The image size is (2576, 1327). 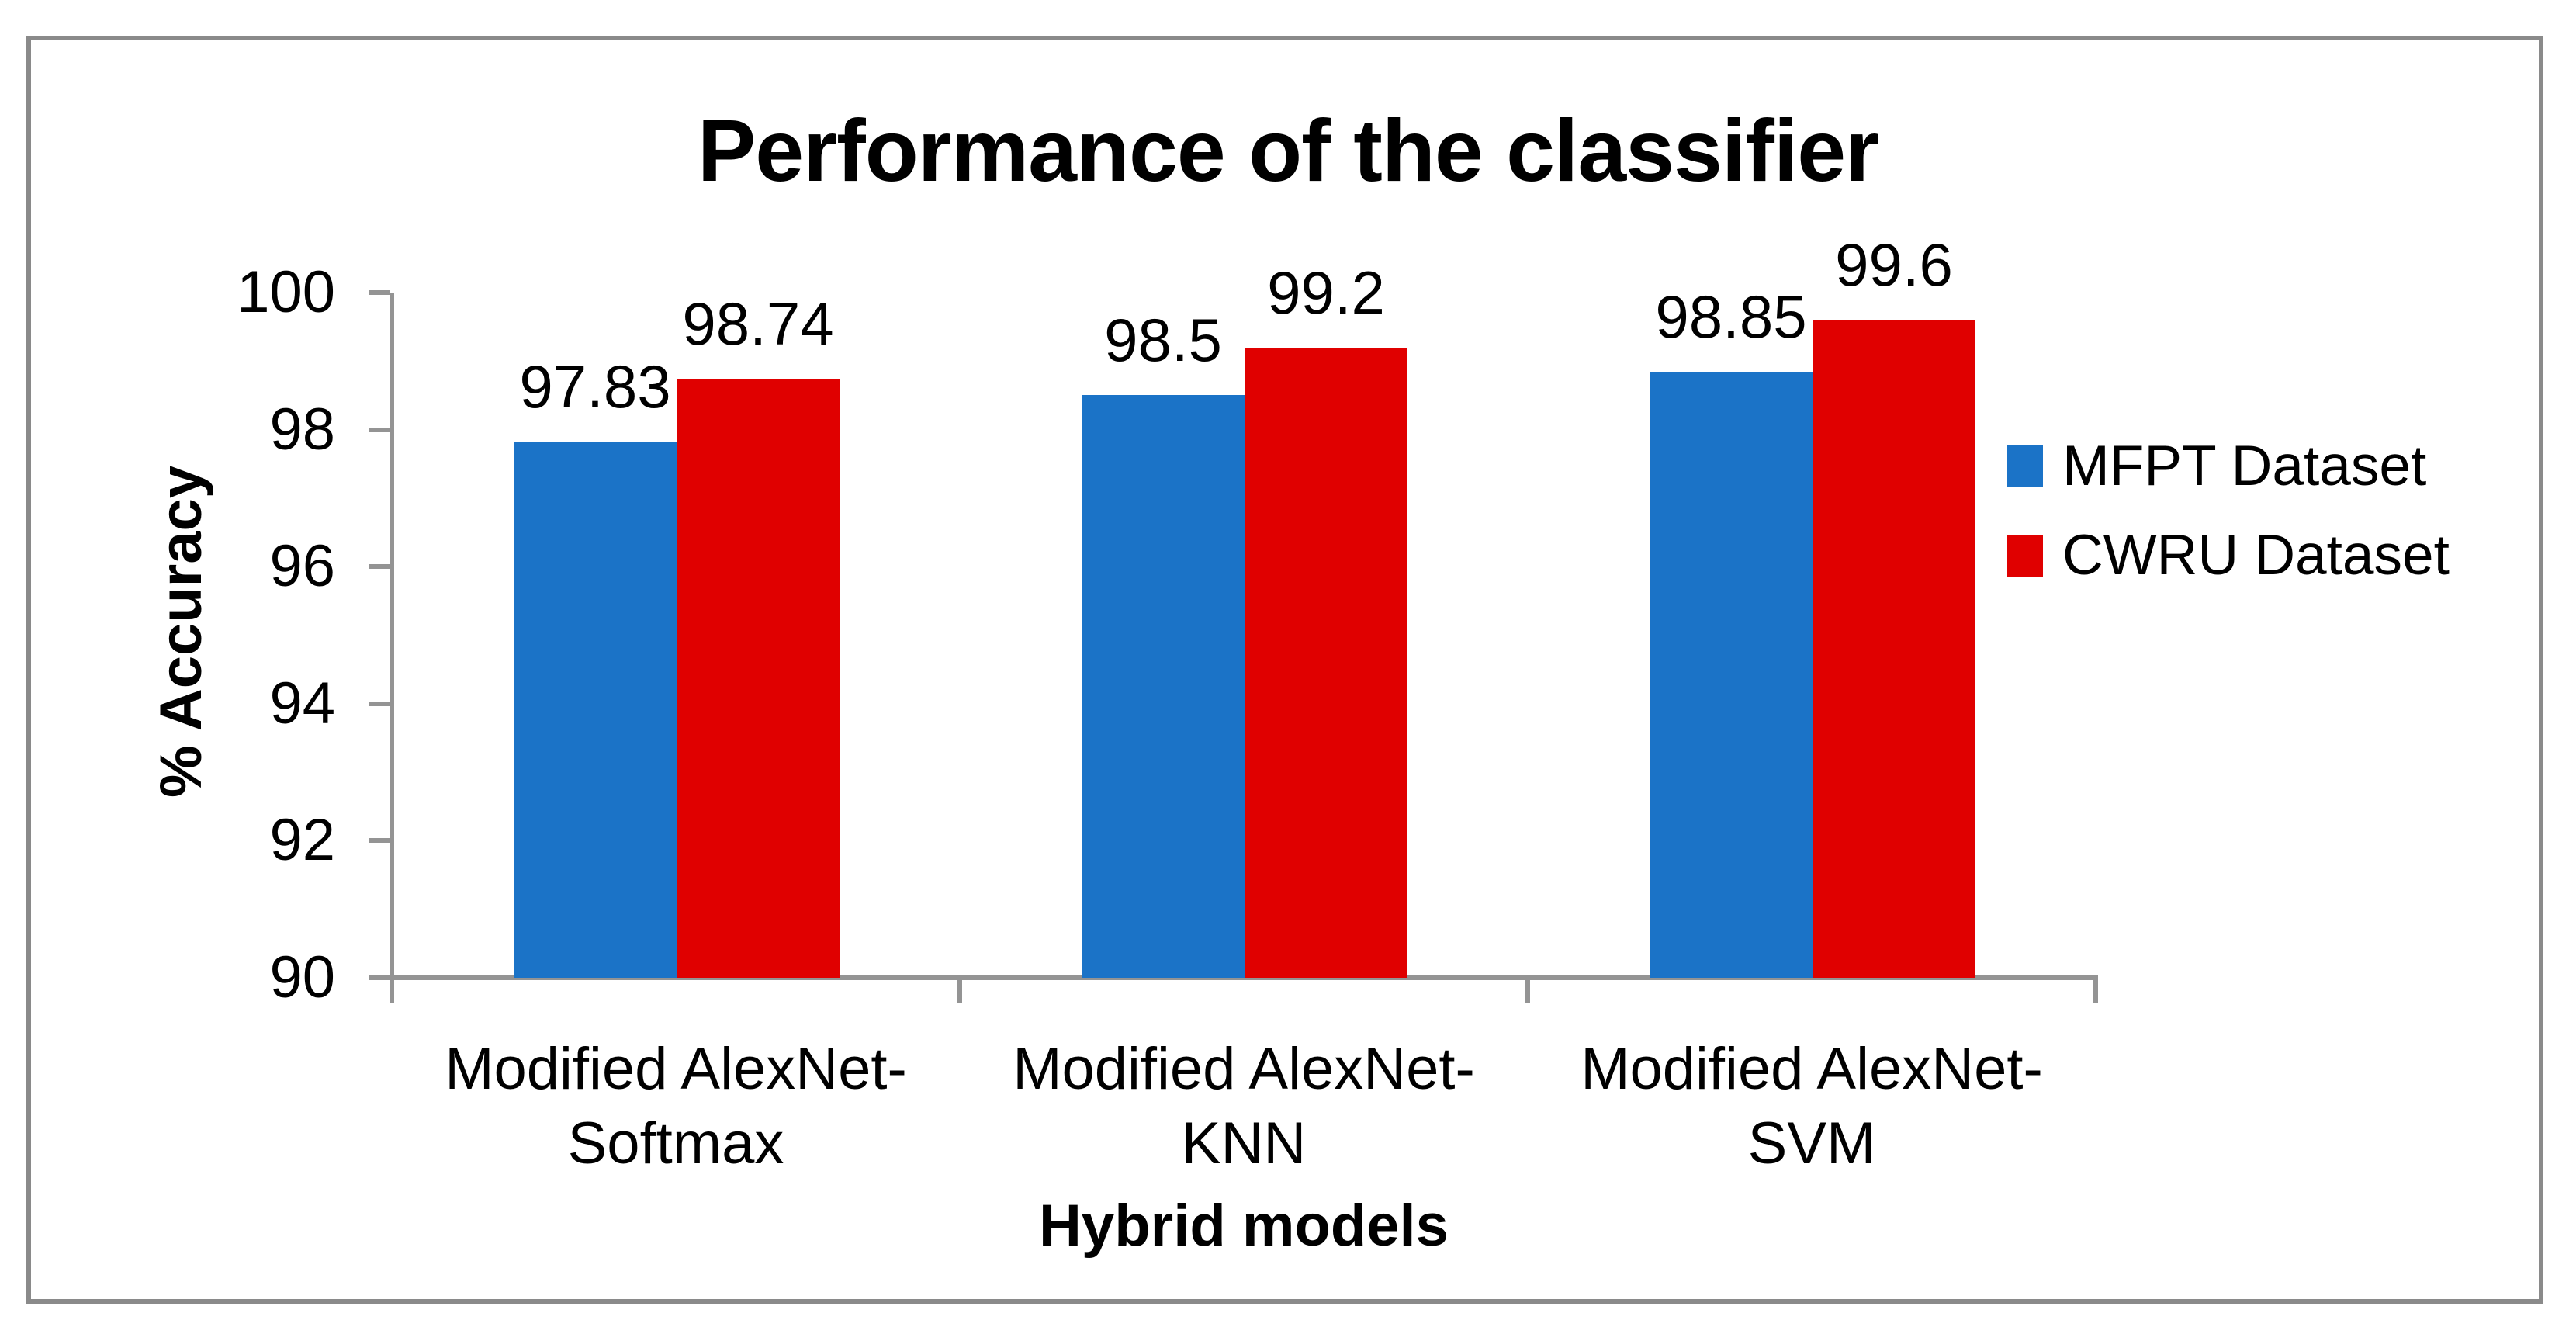 What do you see at coordinates (302, 429) in the screenshot?
I see `y-tick-label: 98` at bounding box center [302, 429].